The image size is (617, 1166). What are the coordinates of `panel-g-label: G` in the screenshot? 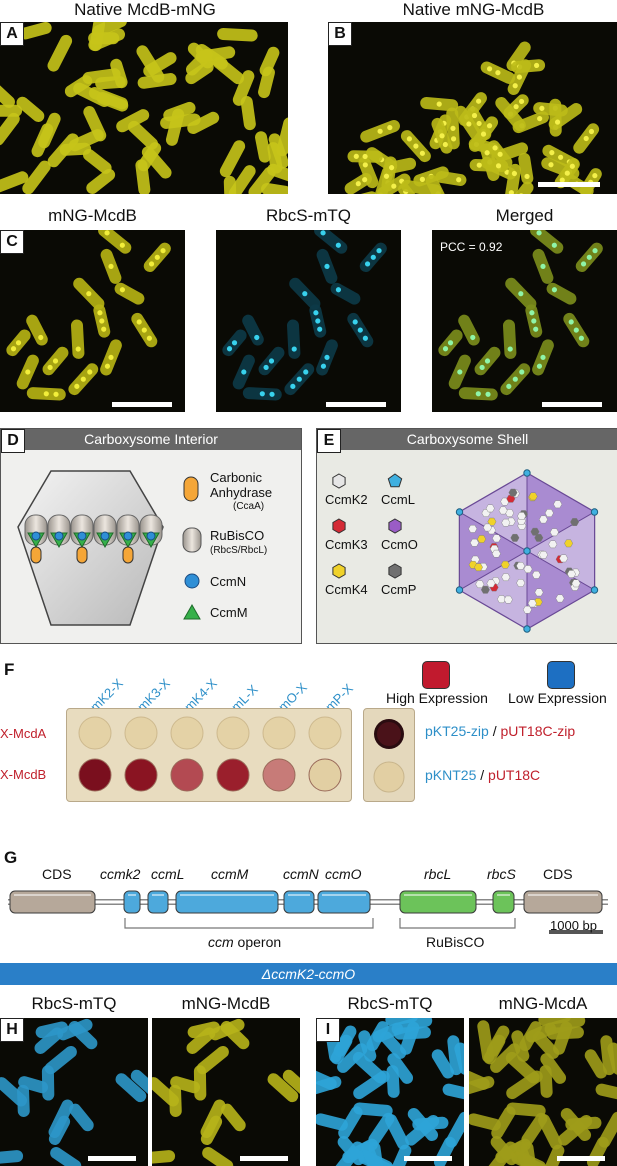 It's located at (11, 857).